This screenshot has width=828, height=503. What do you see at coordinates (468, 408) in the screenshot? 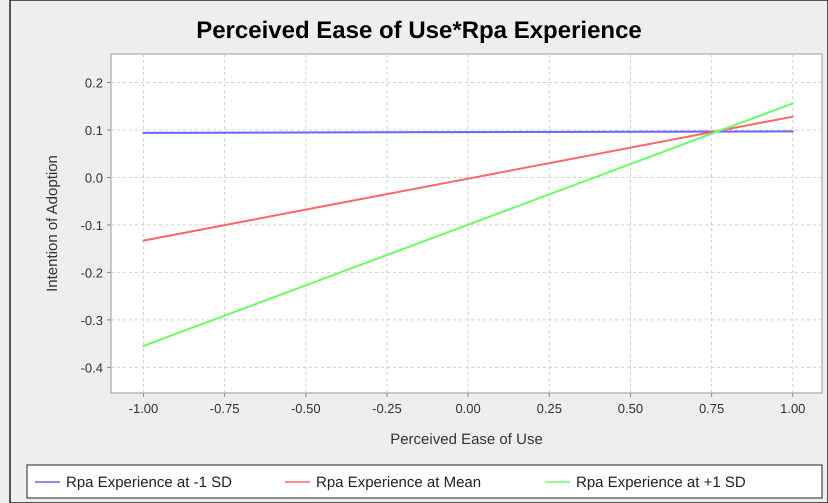
I see `x-tick-label: 0.00` at bounding box center [468, 408].